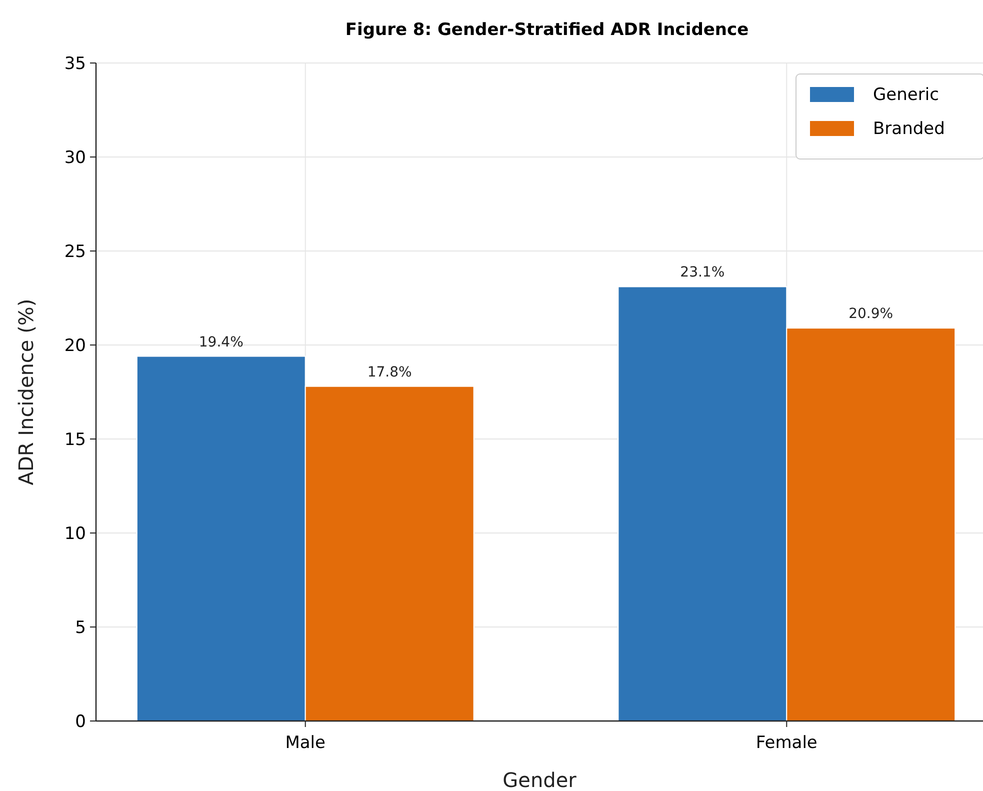  I want to click on y-tick-label: 15, so click(75, 440).